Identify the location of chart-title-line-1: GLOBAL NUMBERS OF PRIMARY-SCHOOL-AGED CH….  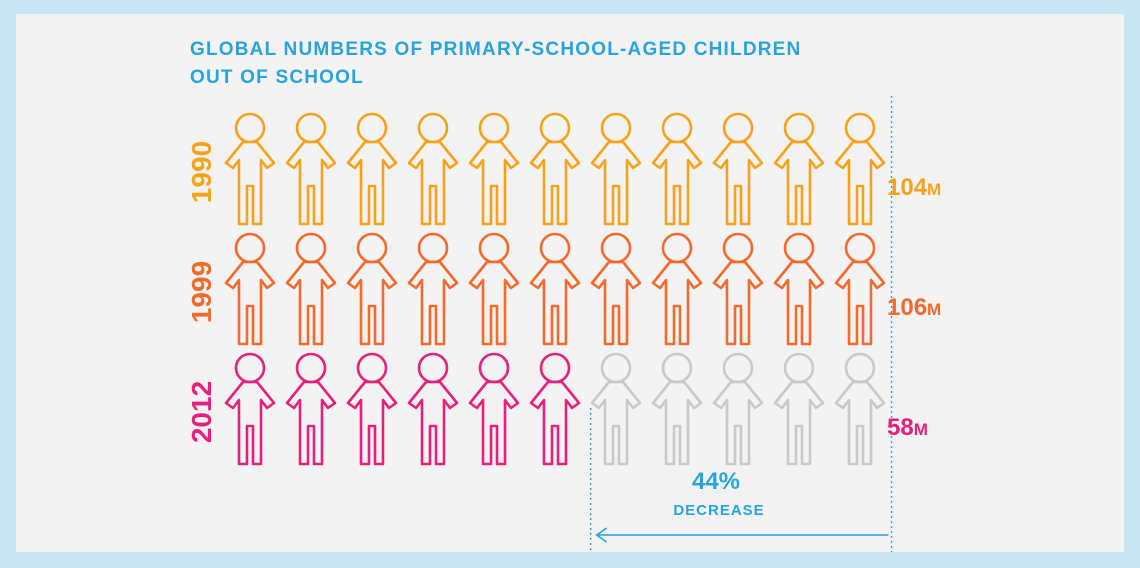
(496, 49).